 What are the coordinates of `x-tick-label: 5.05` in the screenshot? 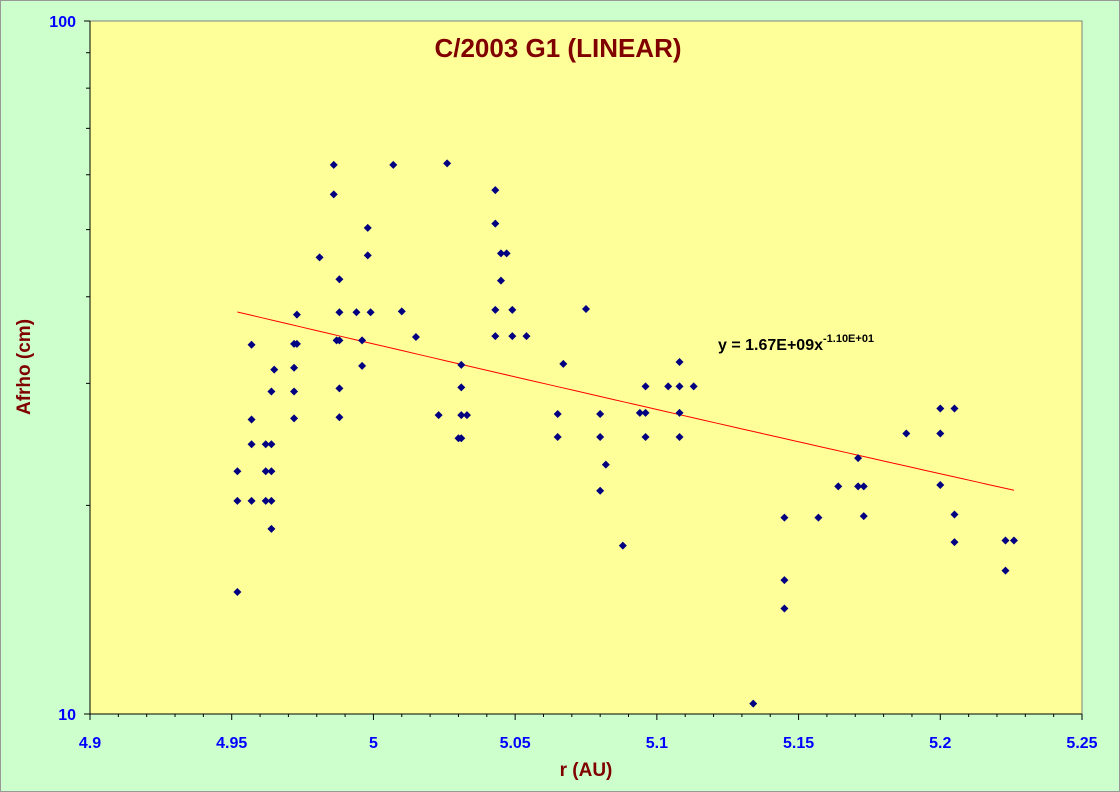 It's located at (515, 743).